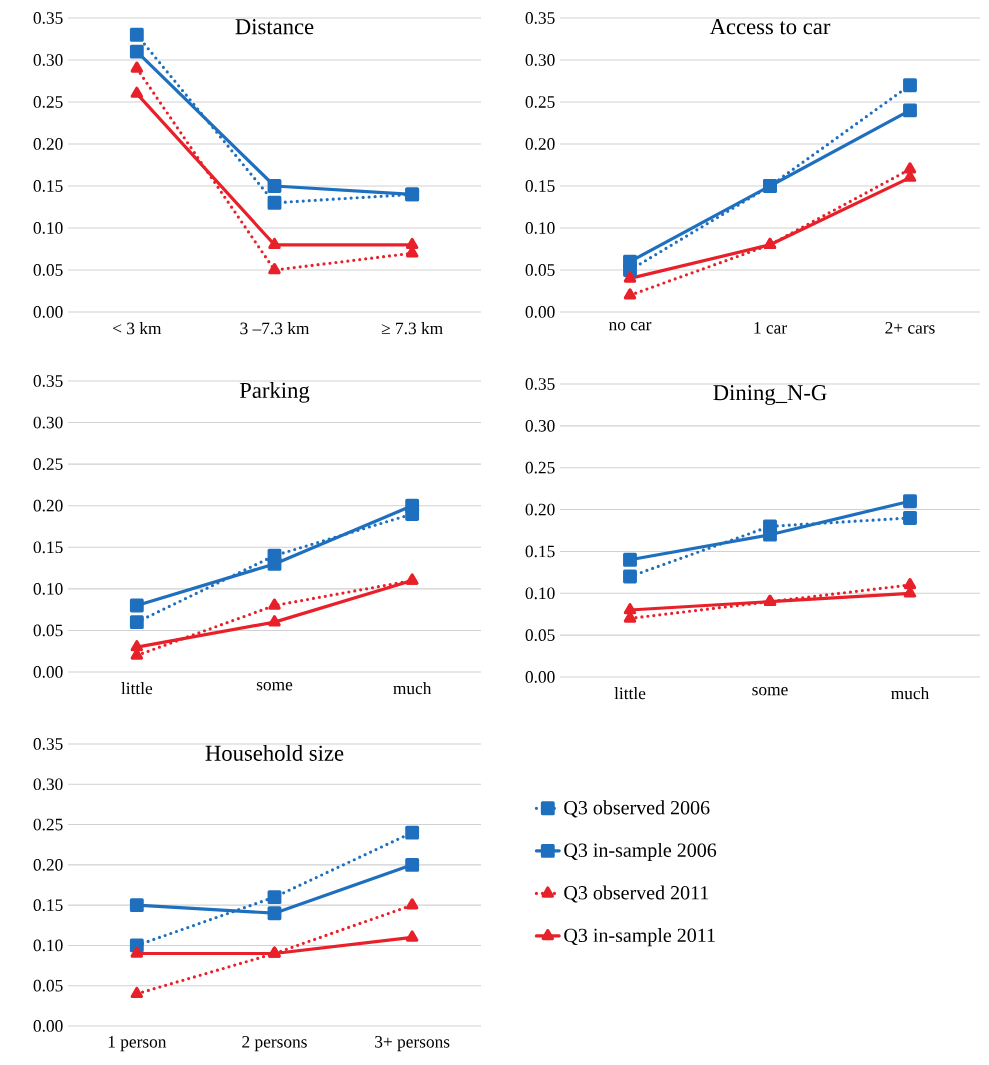 The height and width of the screenshot is (1065, 989). Describe the element at coordinates (770, 328) in the screenshot. I see `x-tick-label: 1 car` at that location.